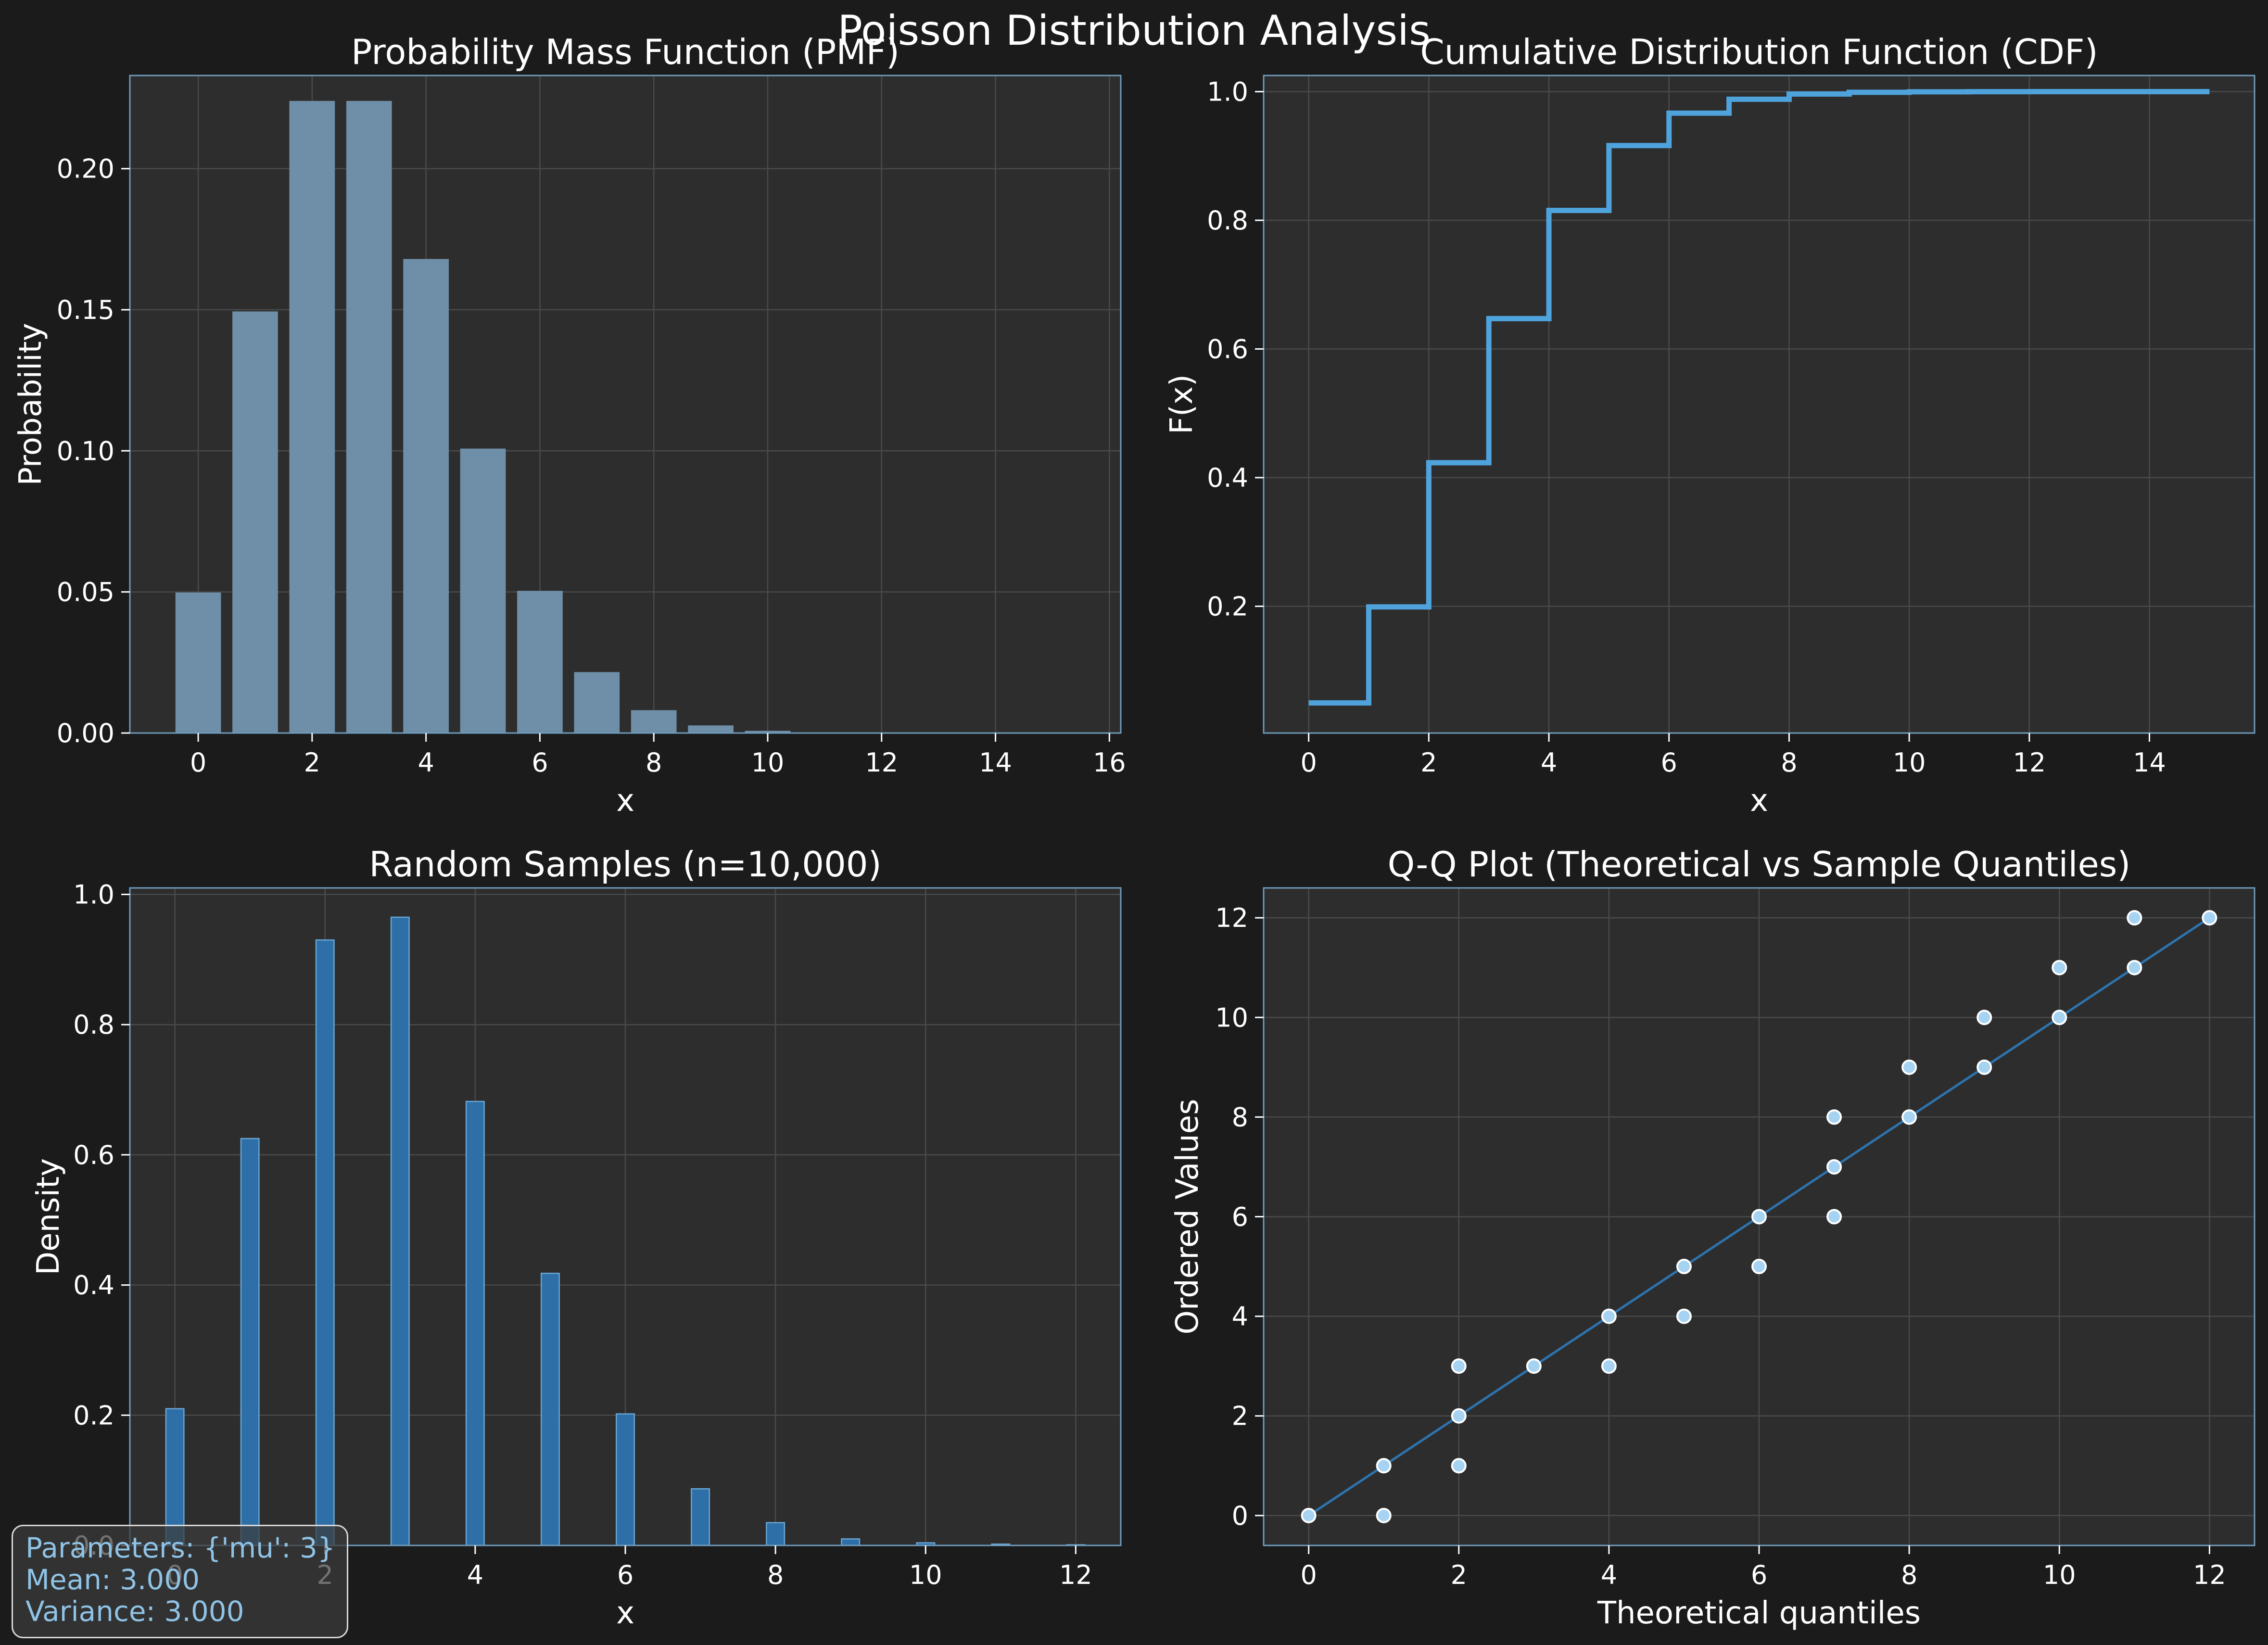 Image resolution: width=2268 pixels, height=1645 pixels. What do you see at coordinates (1759, 397) in the screenshot?
I see `cdf-step-line` at bounding box center [1759, 397].